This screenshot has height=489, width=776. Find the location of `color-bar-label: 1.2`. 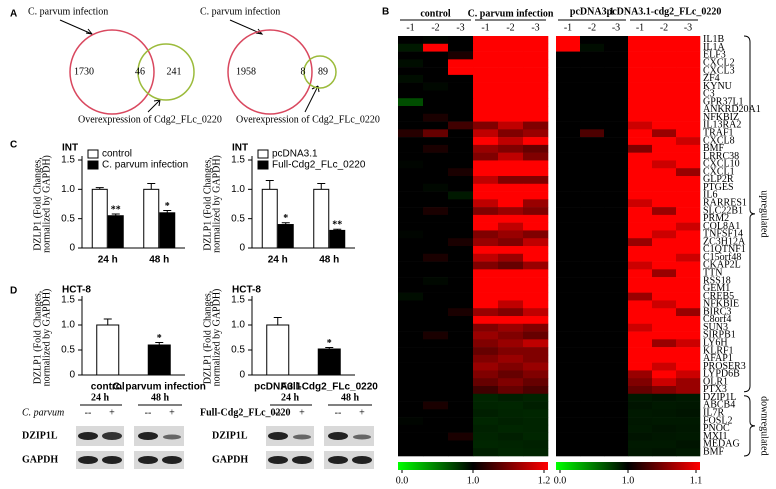

color-bar-label: 1.2 is located at coordinates (544, 480).